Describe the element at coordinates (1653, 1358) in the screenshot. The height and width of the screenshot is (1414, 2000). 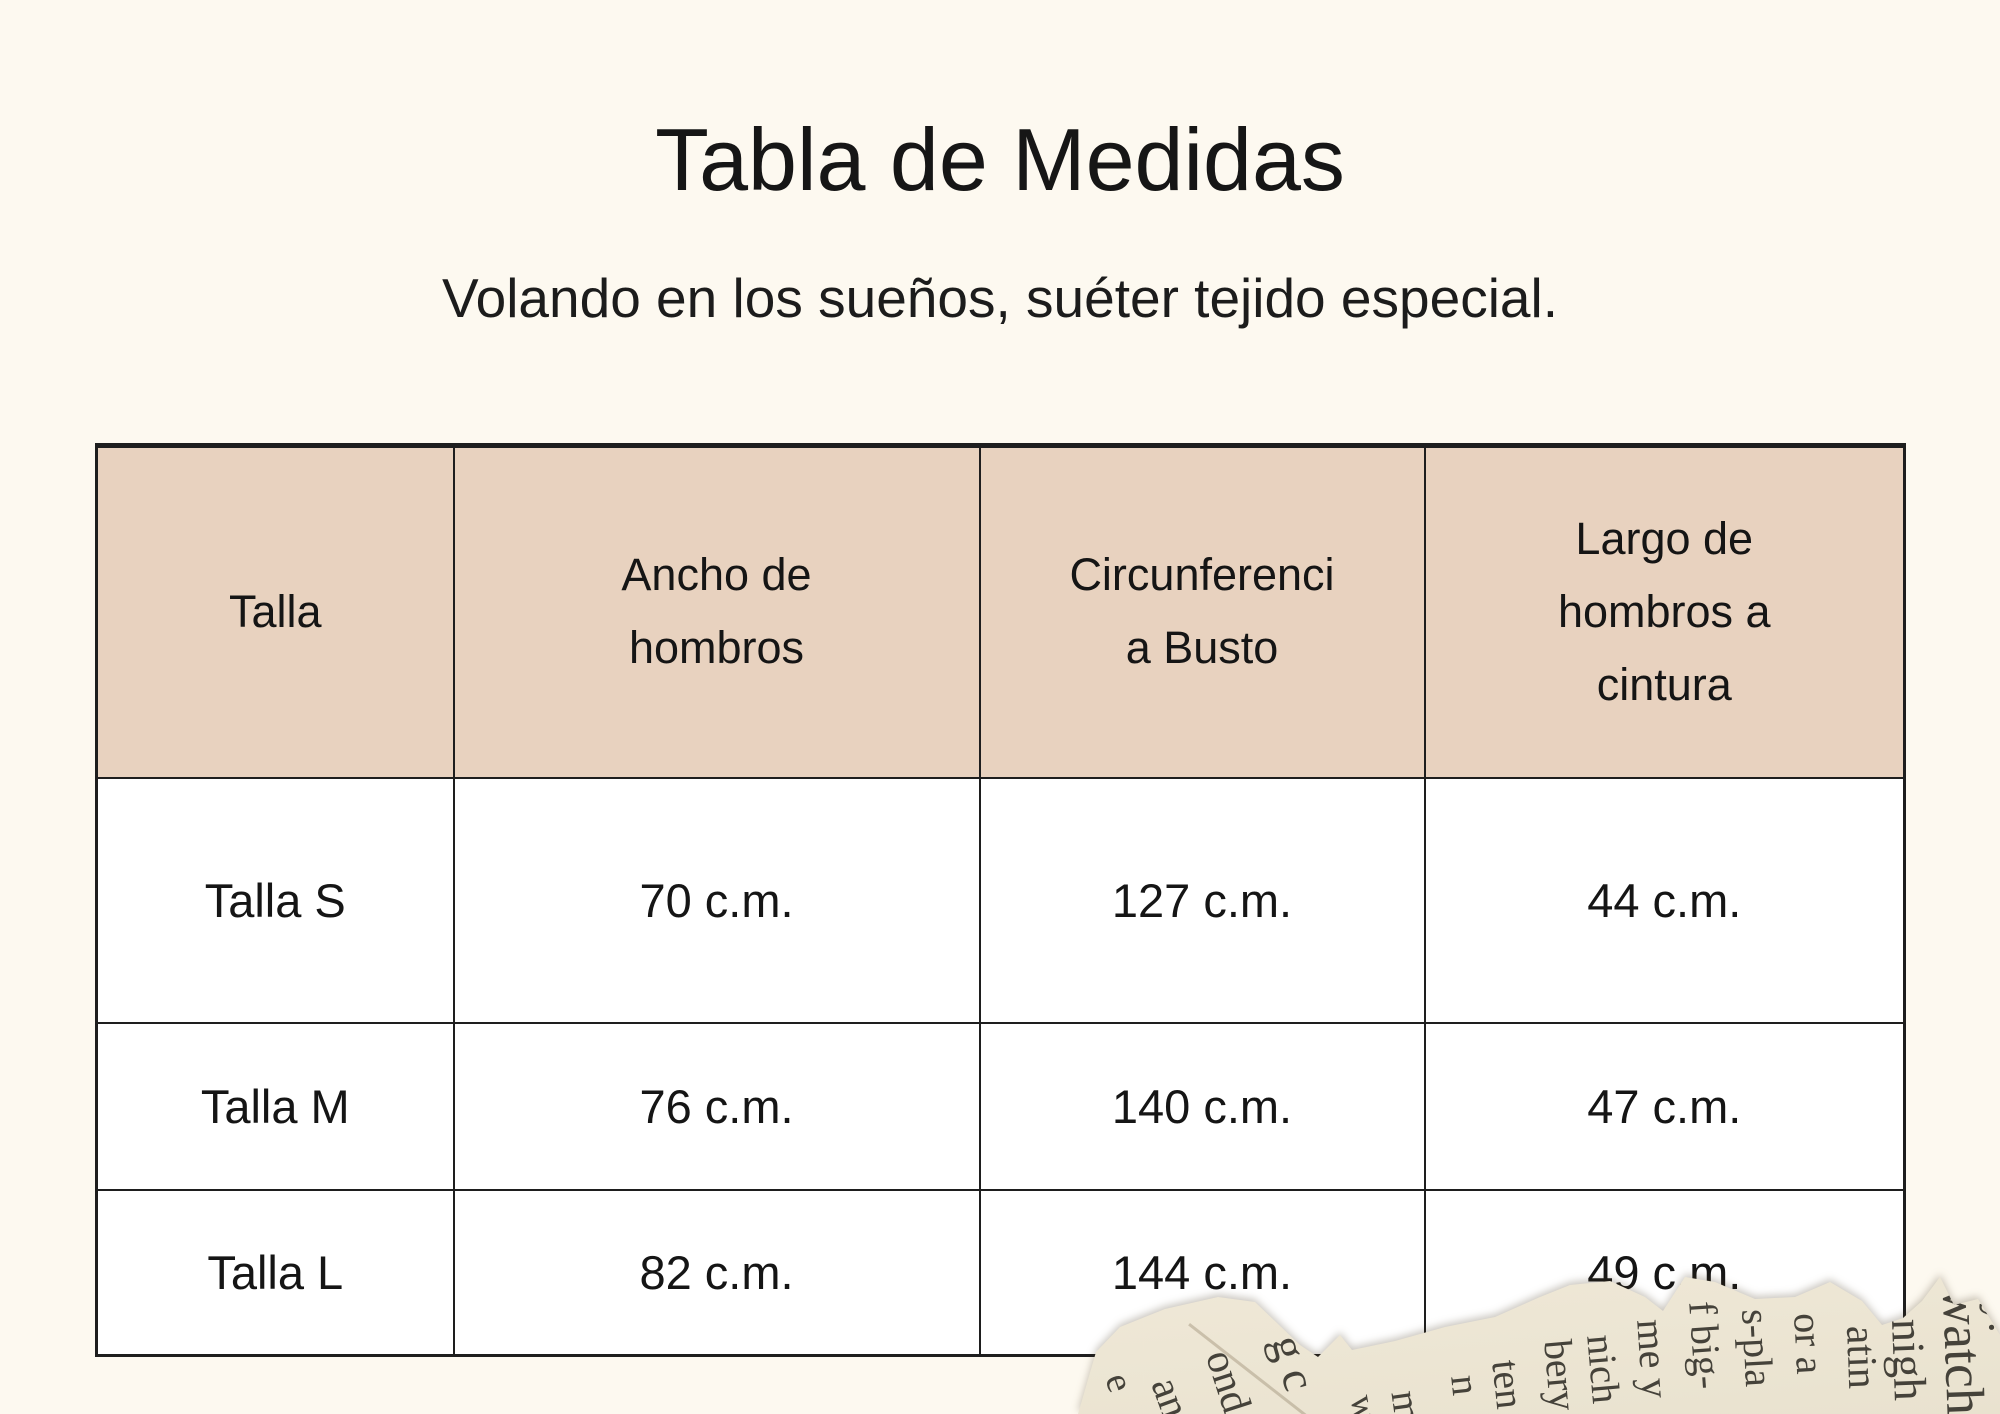
I see `newspaper-text-fragment: me y` at that location.